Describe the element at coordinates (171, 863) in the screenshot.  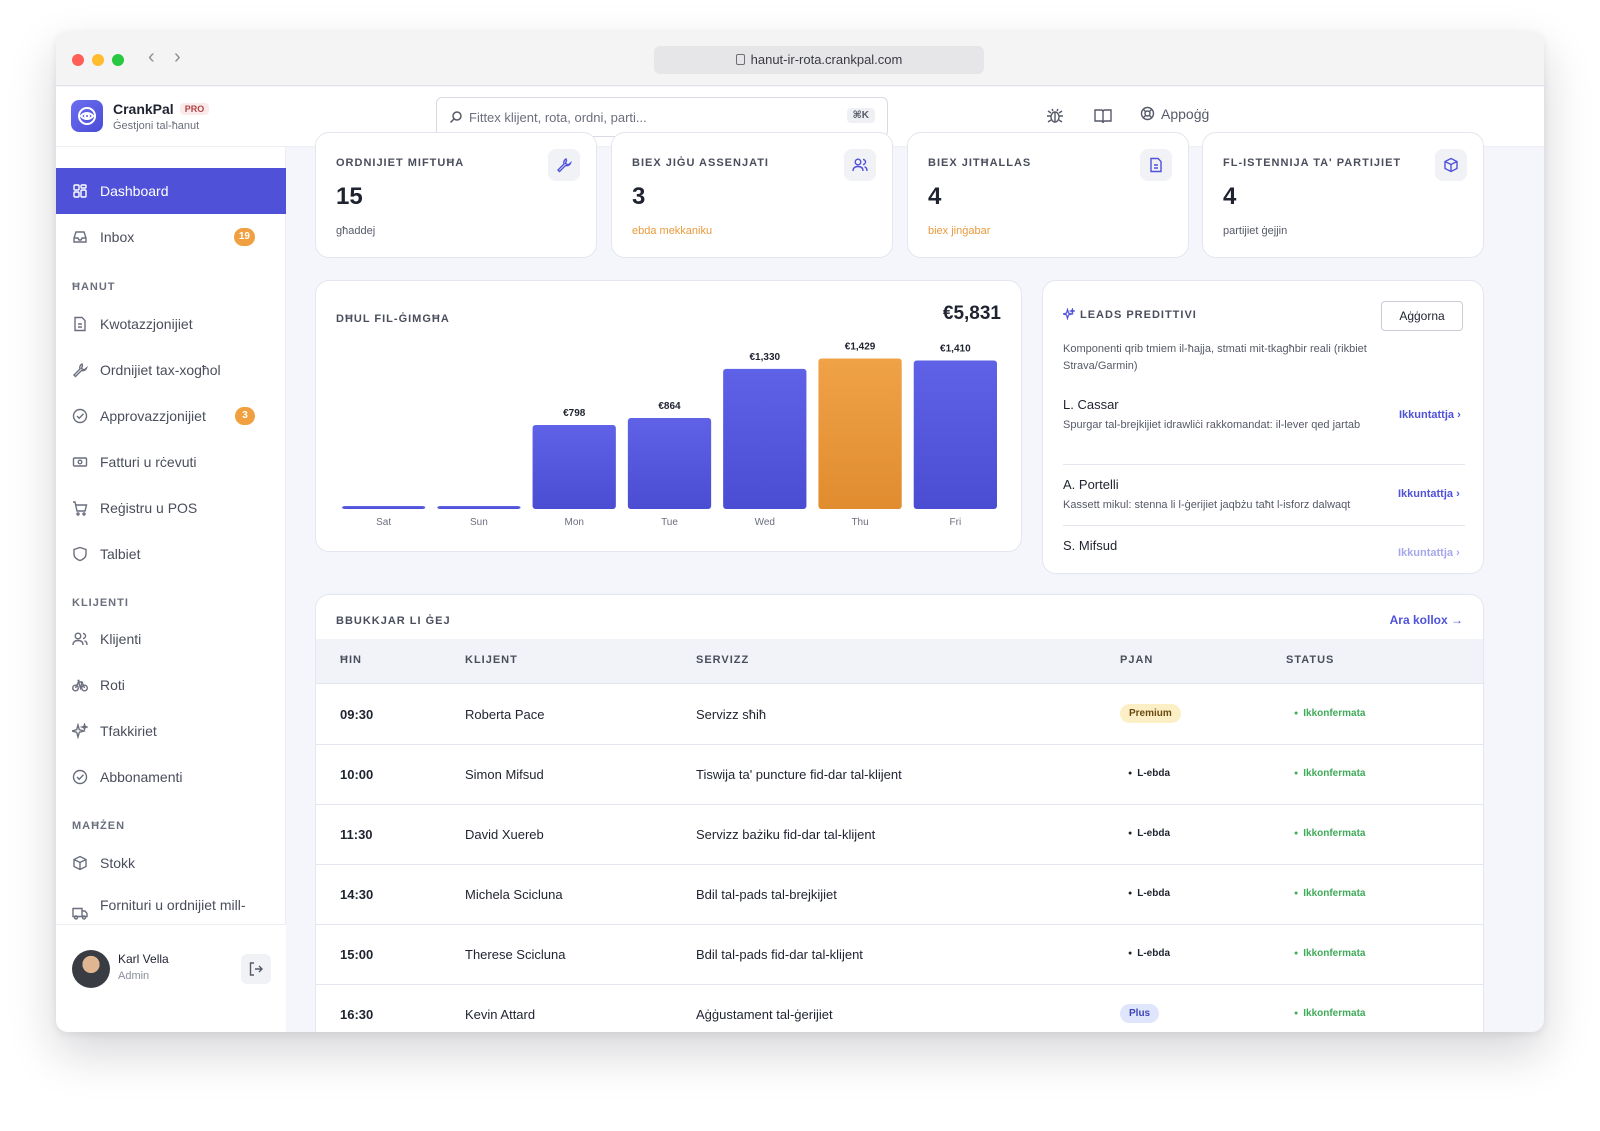
I see `sidebar-item-stock: Stokk` at that location.